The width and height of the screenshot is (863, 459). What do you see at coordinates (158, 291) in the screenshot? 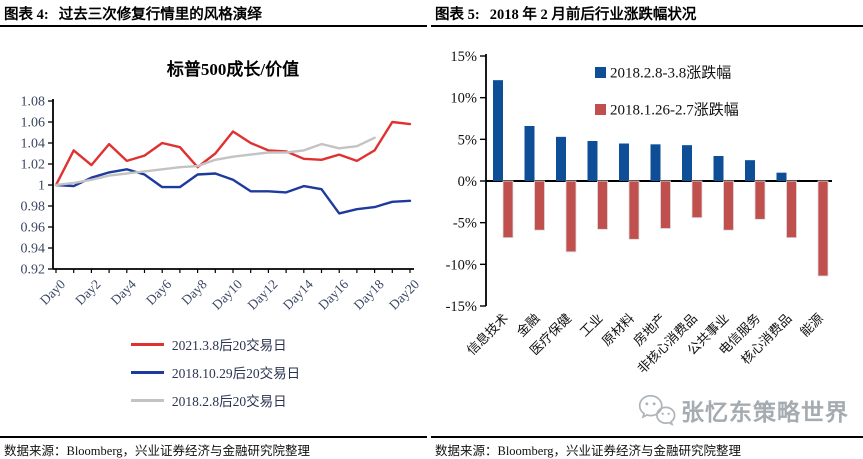
I see `x-tick-label: Day6` at bounding box center [158, 291].